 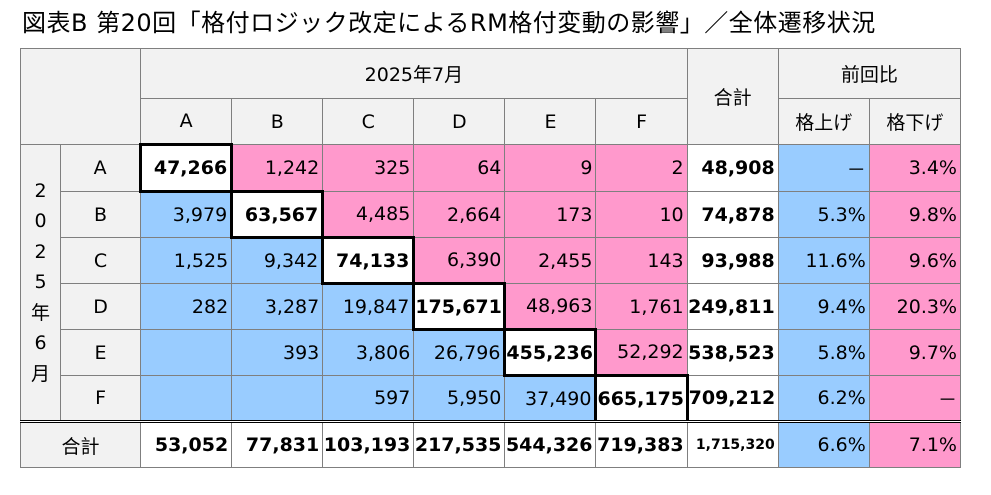 I want to click on totals-row-label: 合計, so click(x=80, y=444).